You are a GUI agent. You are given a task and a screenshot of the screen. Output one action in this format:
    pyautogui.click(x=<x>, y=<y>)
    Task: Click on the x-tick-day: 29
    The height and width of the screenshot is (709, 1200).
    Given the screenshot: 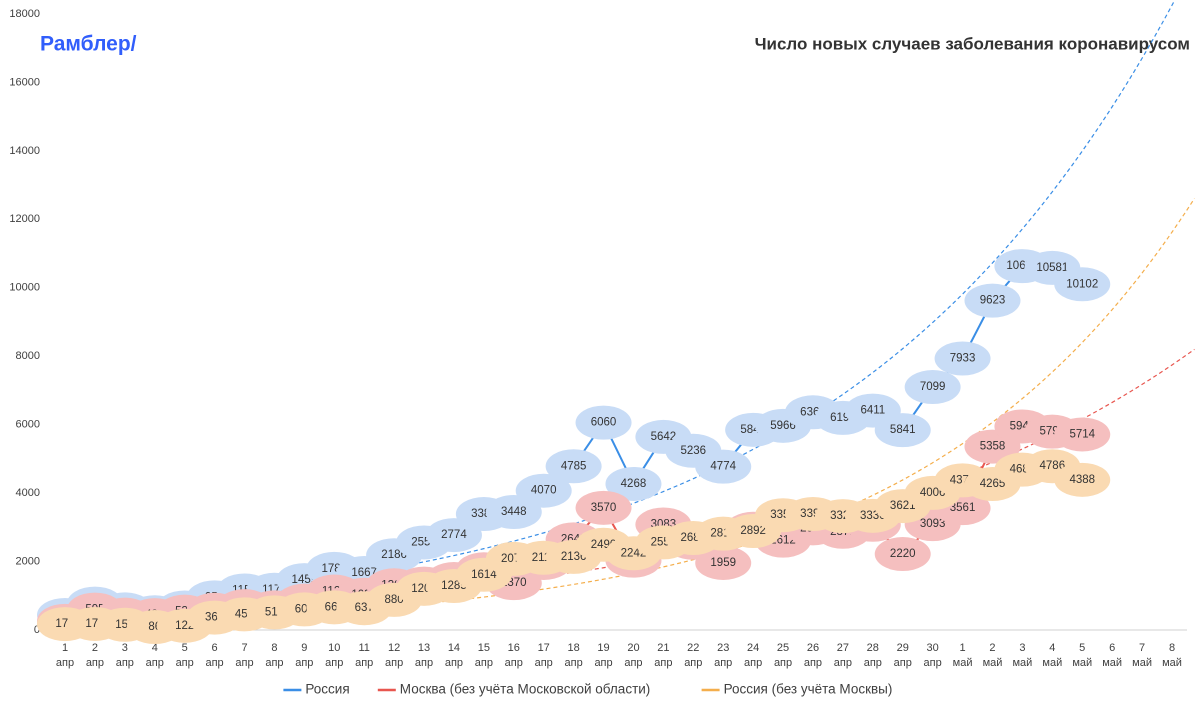 What is the action you would take?
    pyautogui.click(x=903, y=648)
    